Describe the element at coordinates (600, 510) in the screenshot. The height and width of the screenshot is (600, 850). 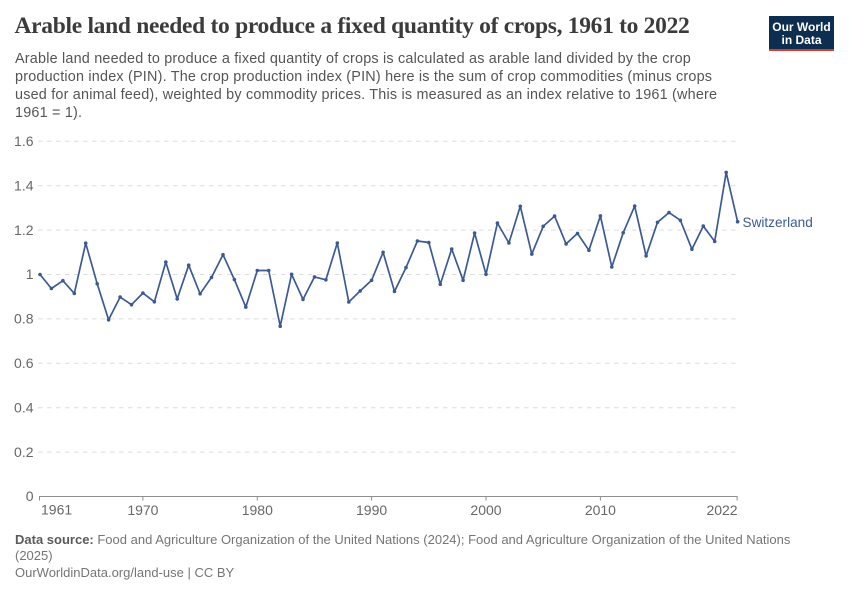
I see `svg-text: 2010` at that location.